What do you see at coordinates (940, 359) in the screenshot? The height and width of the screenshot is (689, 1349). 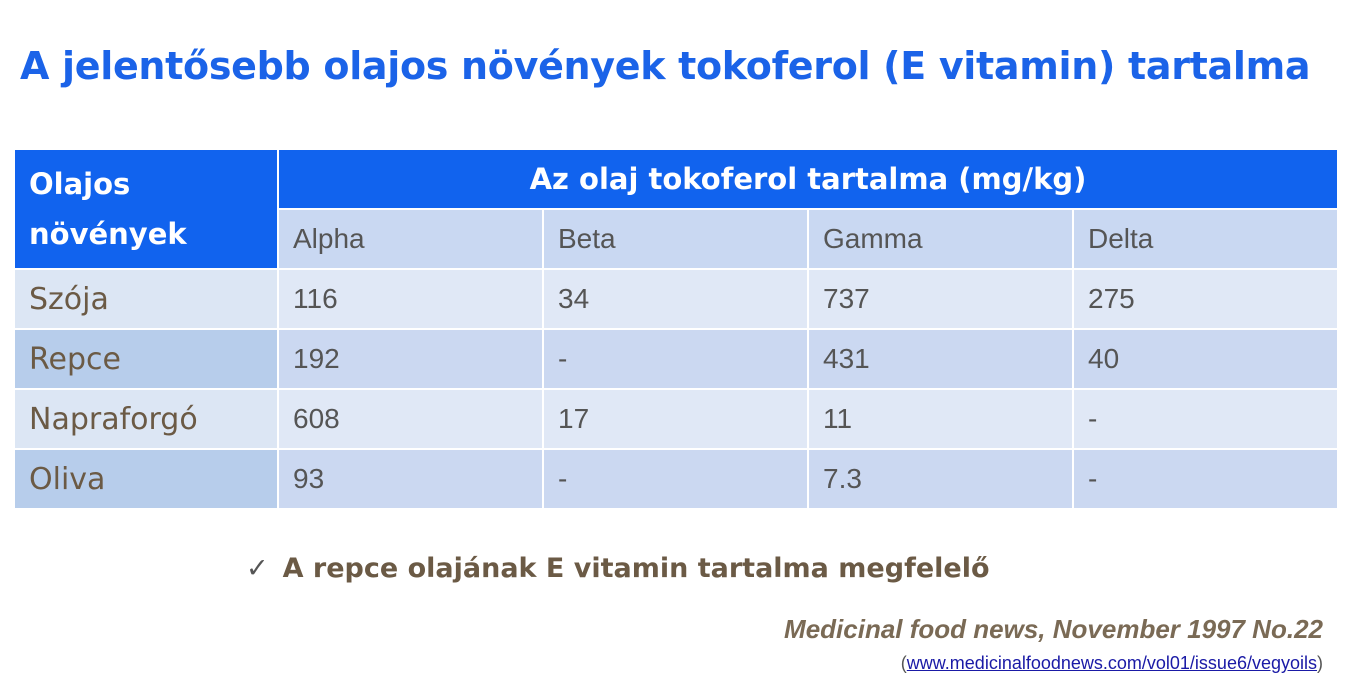 I see `cell-gamma: 431` at bounding box center [940, 359].